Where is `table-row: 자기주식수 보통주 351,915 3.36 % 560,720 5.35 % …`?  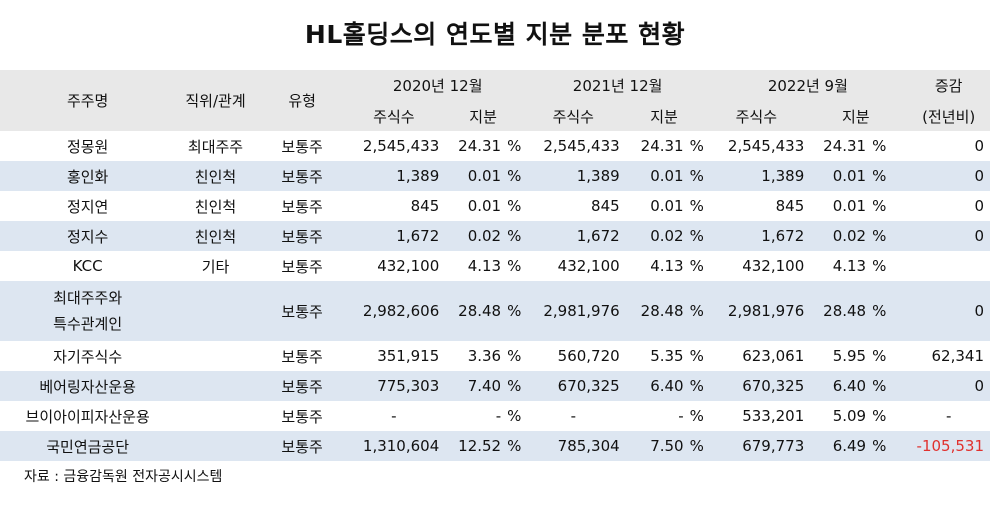
table-row: 자기주식수 보통주 351,915 3.36 % 560,720 5.35 % … is located at coordinates (495, 356).